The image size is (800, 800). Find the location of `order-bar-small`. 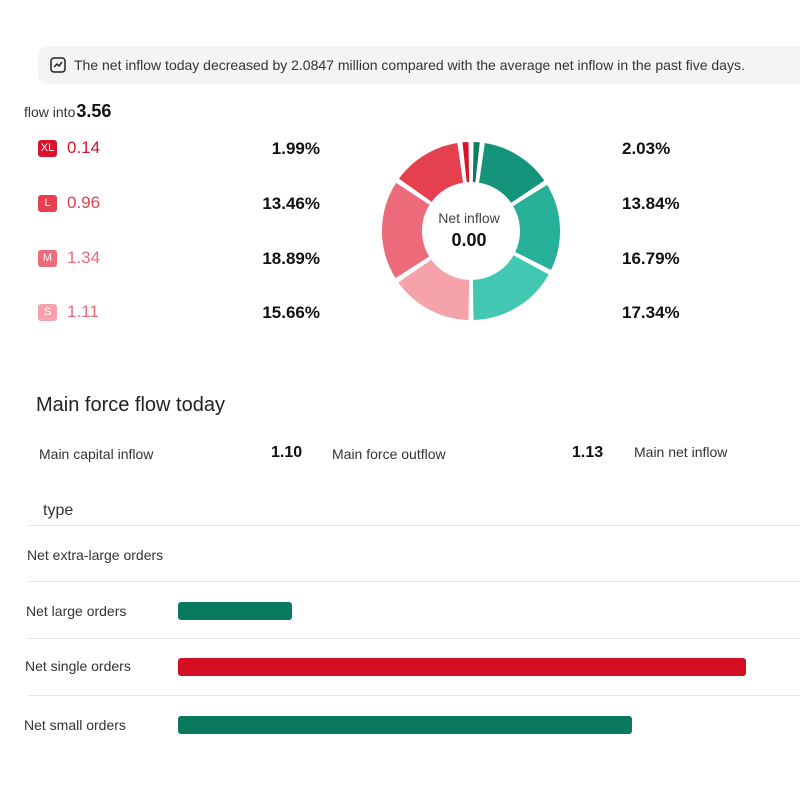

order-bar-small is located at coordinates (405, 725).